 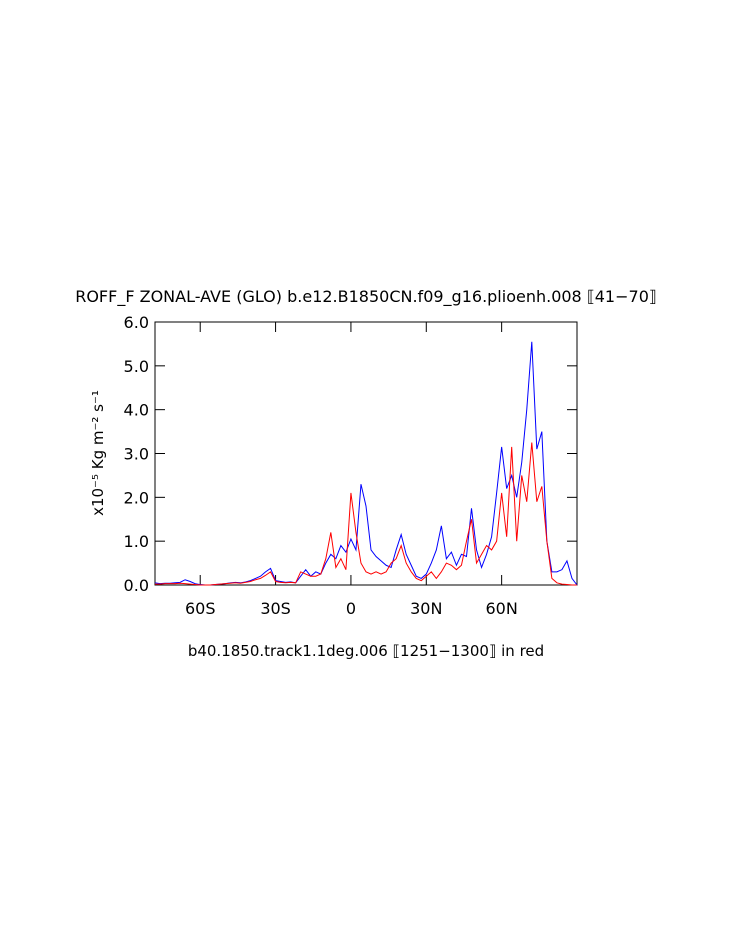 What do you see at coordinates (136, 366) in the screenshot?
I see `y-tick-label: 5.0` at bounding box center [136, 366].